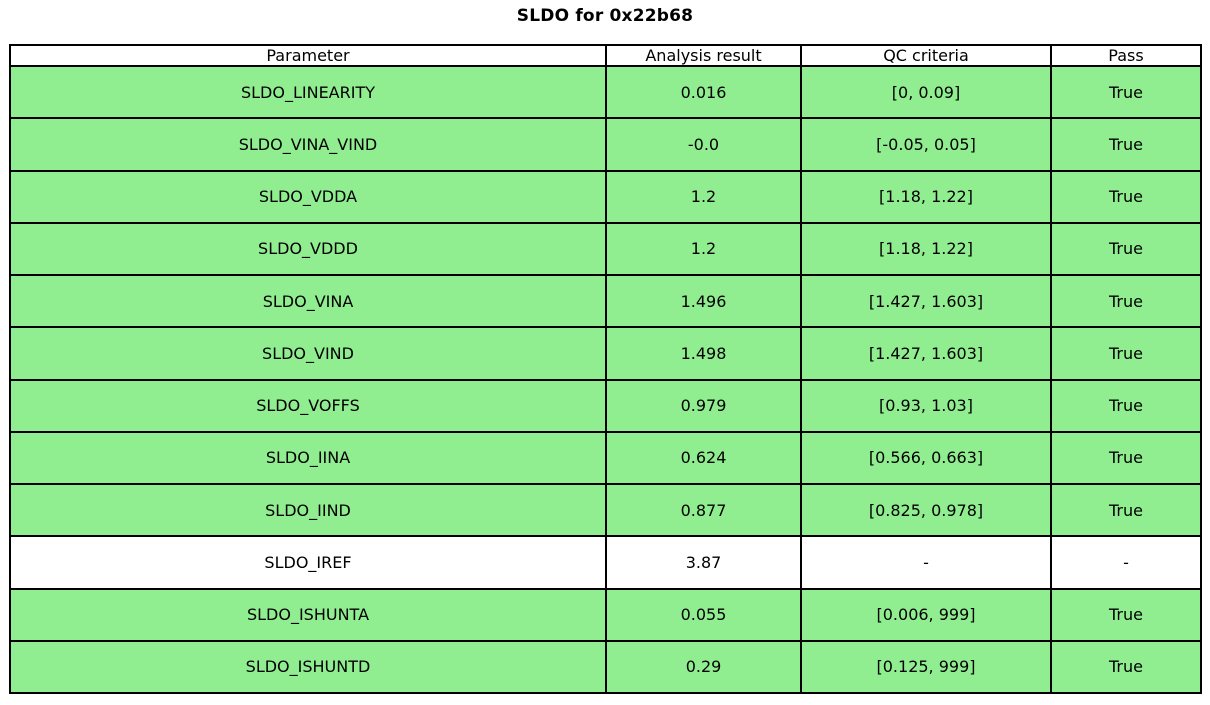  I want to click on table-row: SLDO_VINA_VIND -0.0 [-0.05, 0.05] True, so click(605, 144).